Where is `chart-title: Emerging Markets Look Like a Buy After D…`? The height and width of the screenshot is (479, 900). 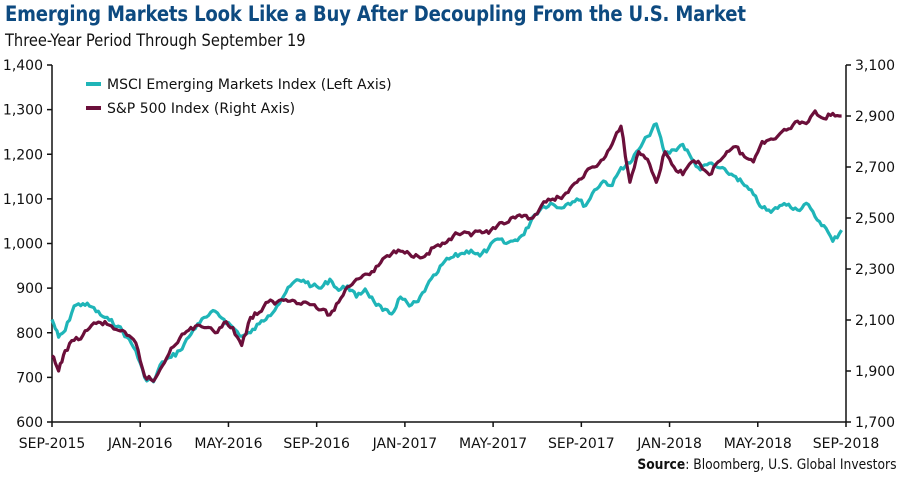 chart-title: Emerging Markets Look Like a Buy After D… is located at coordinates (375, 14).